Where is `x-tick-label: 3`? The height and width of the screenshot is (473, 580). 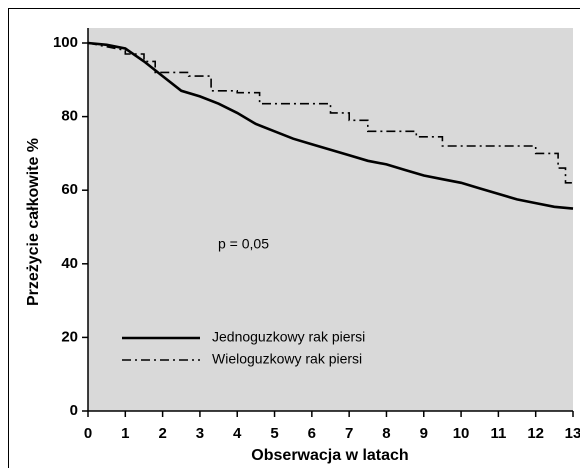
x-tick-label: 3 is located at coordinates (200, 433).